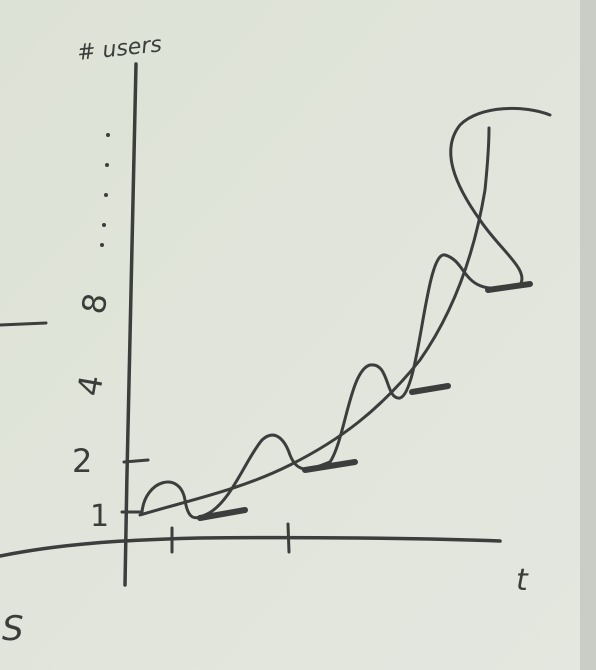 This screenshot has height=670, width=596. I want to click on y-label: 1, so click(99, 516).